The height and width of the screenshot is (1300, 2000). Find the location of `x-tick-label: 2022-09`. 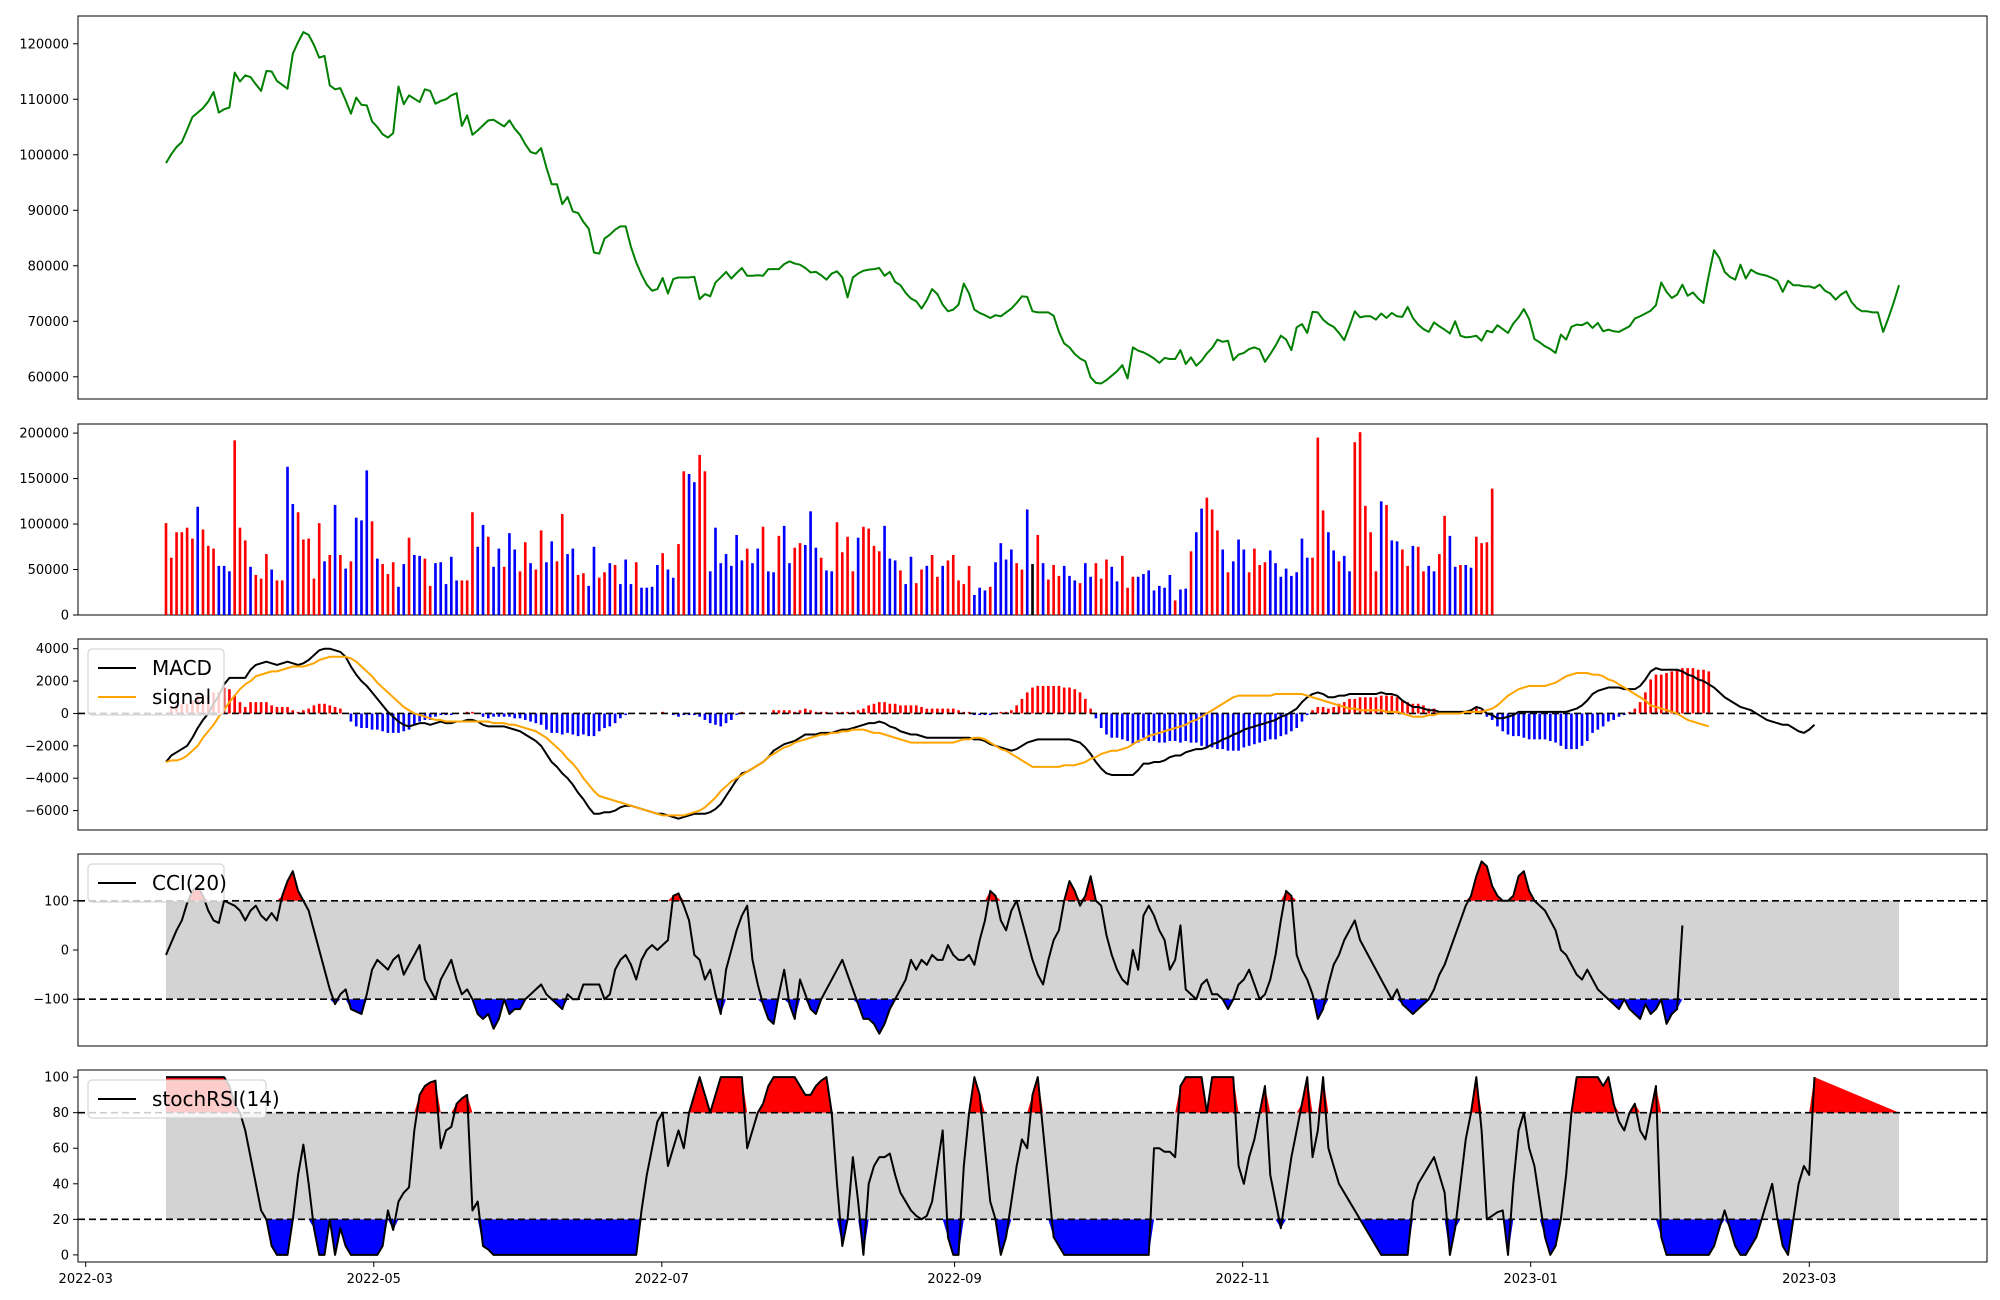

x-tick-label: 2022-09 is located at coordinates (954, 1279).